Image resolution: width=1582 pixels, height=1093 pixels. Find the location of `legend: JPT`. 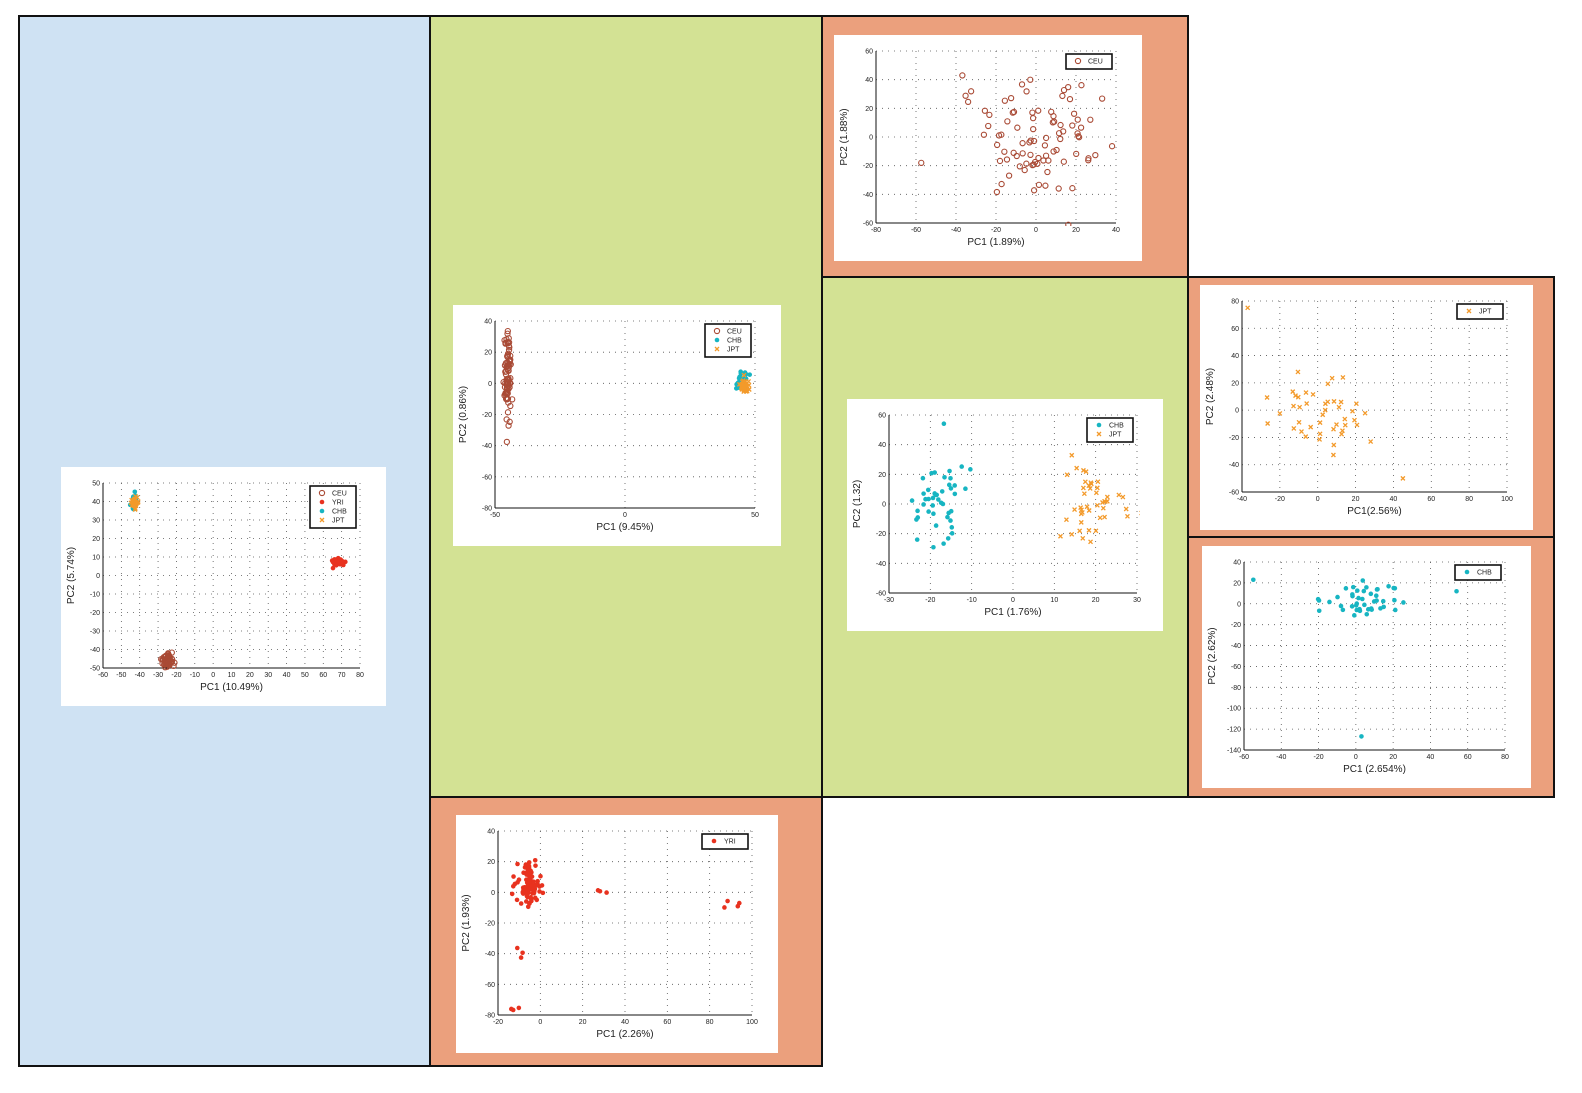

legend: JPT is located at coordinates (1480, 311).